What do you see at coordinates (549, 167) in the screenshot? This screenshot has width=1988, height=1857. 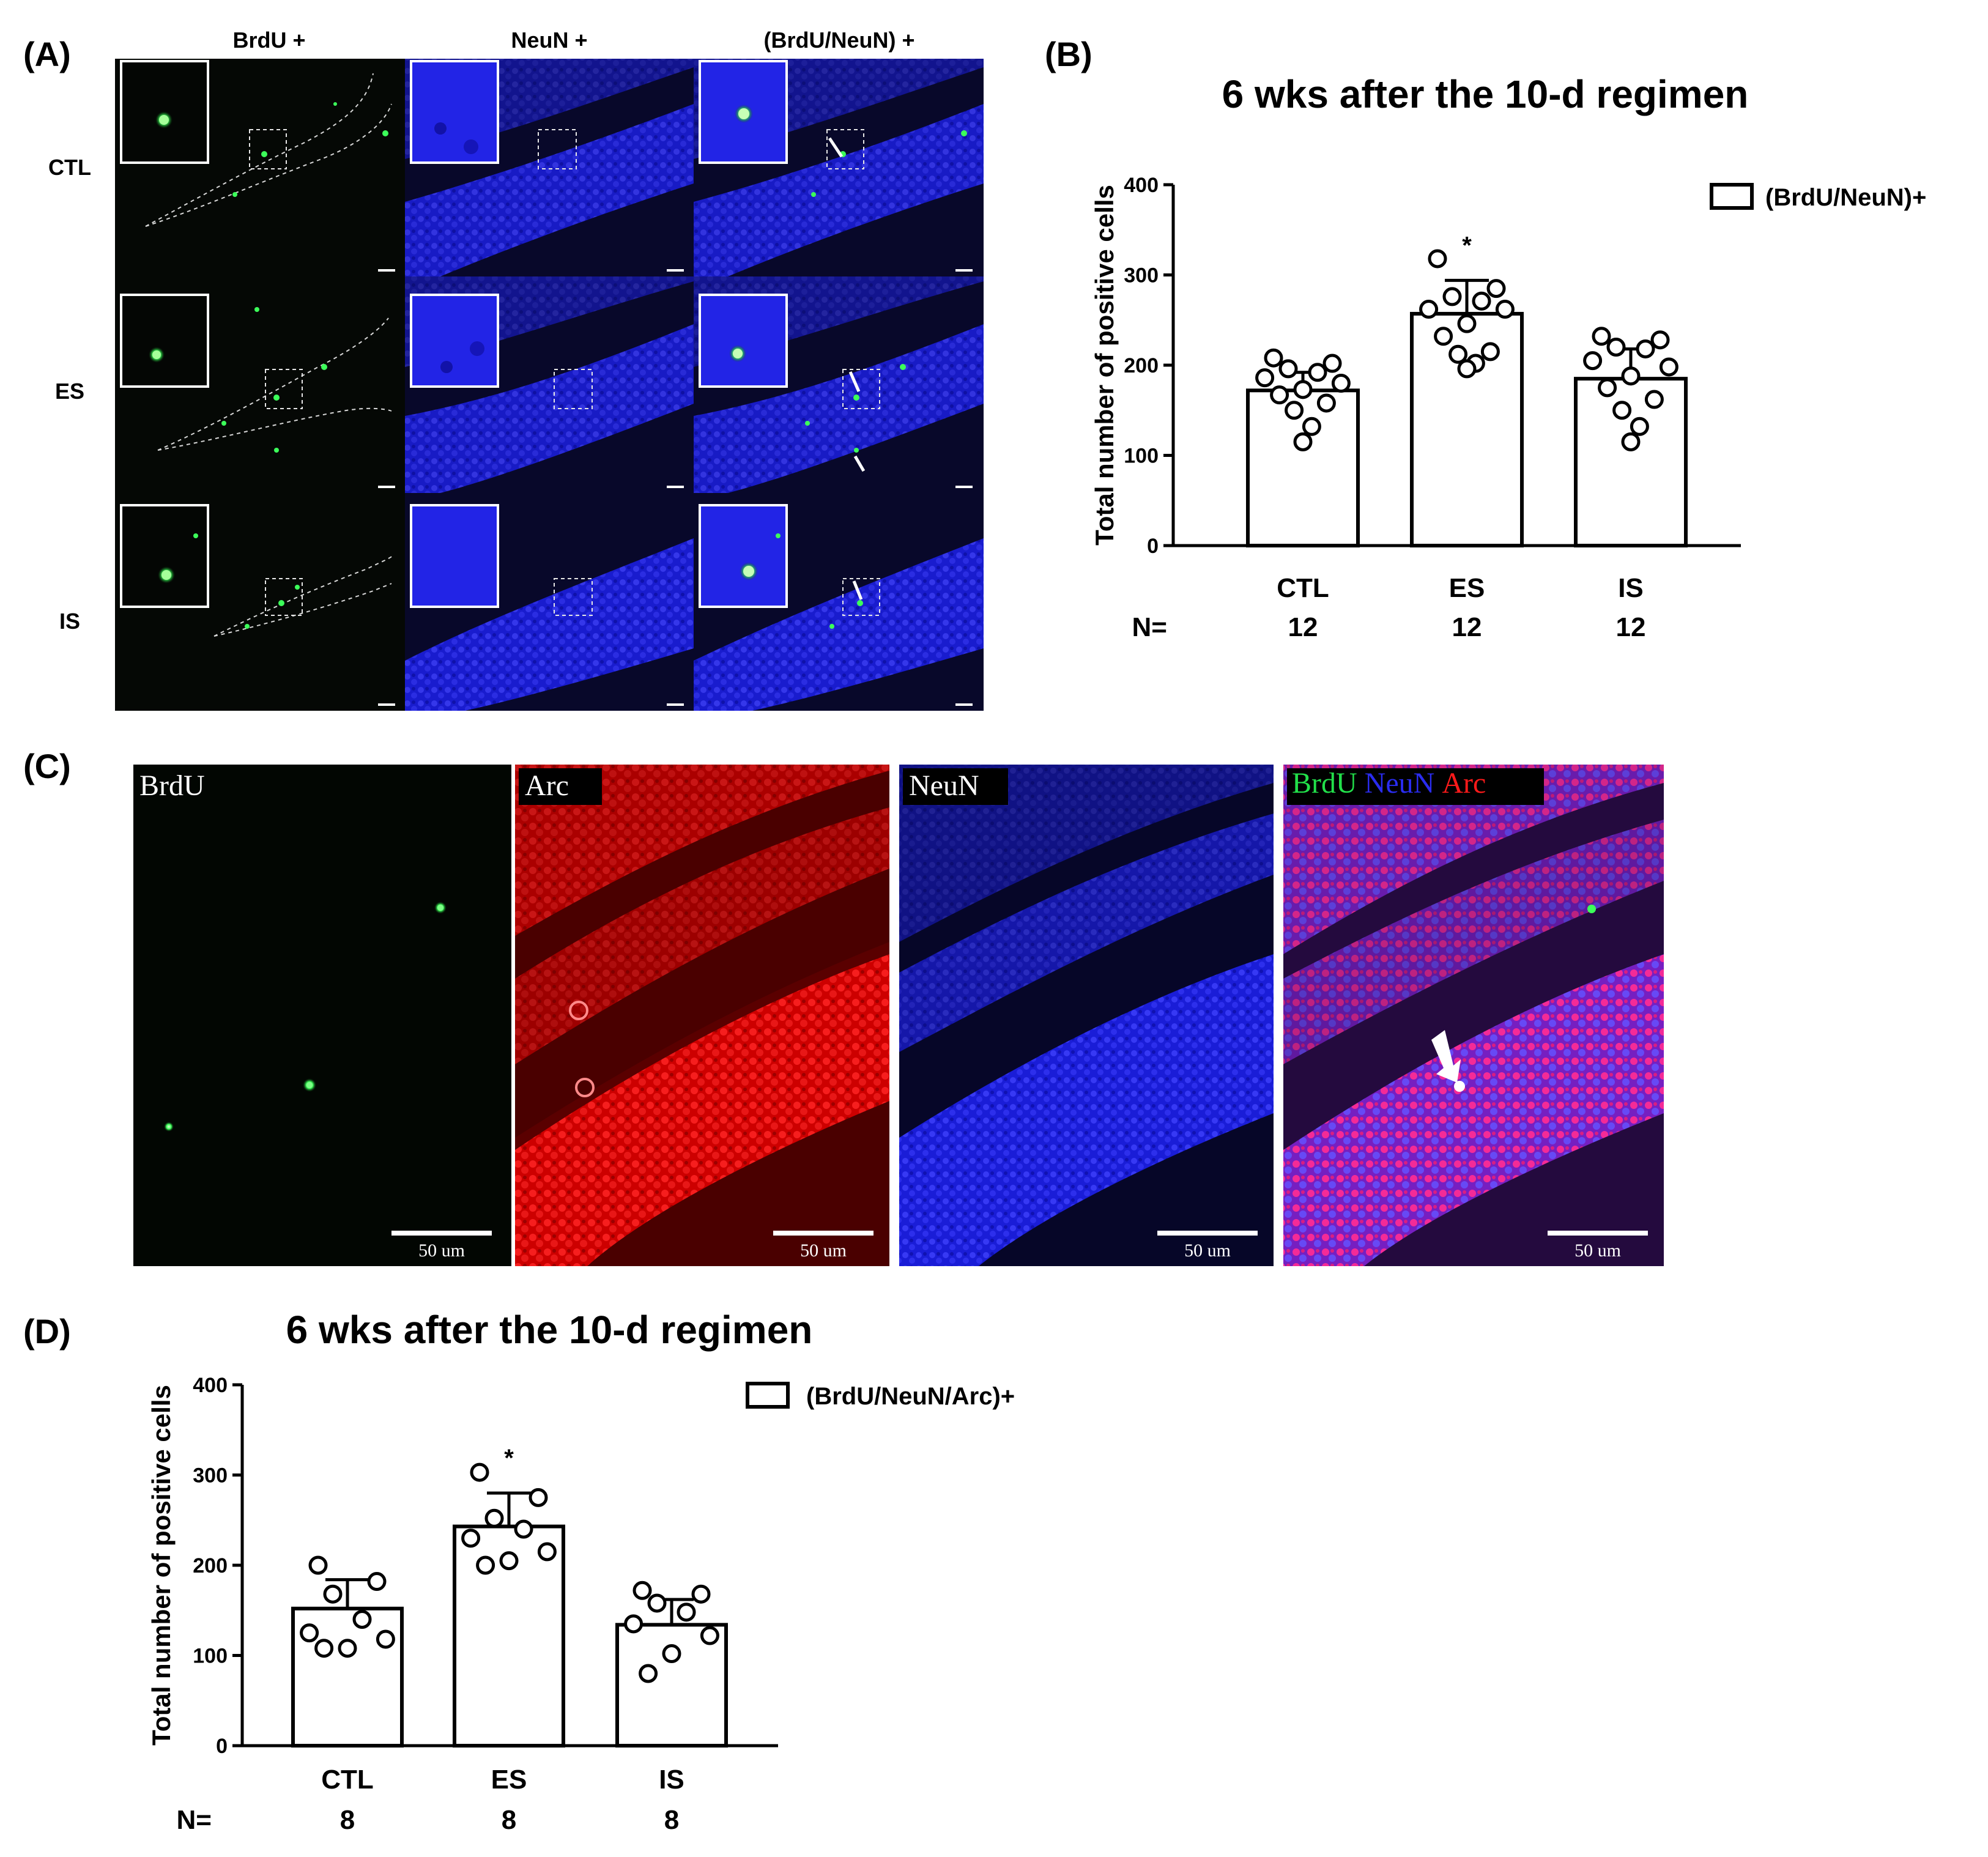 I see `micrograph-ctl-neun` at bounding box center [549, 167].